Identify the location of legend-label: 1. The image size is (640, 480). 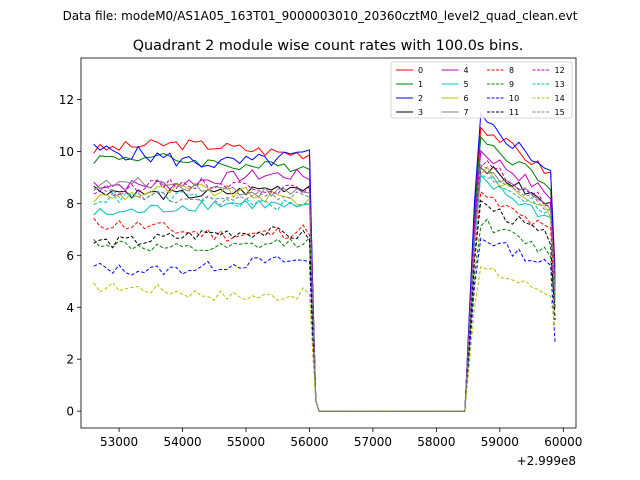
(420, 84).